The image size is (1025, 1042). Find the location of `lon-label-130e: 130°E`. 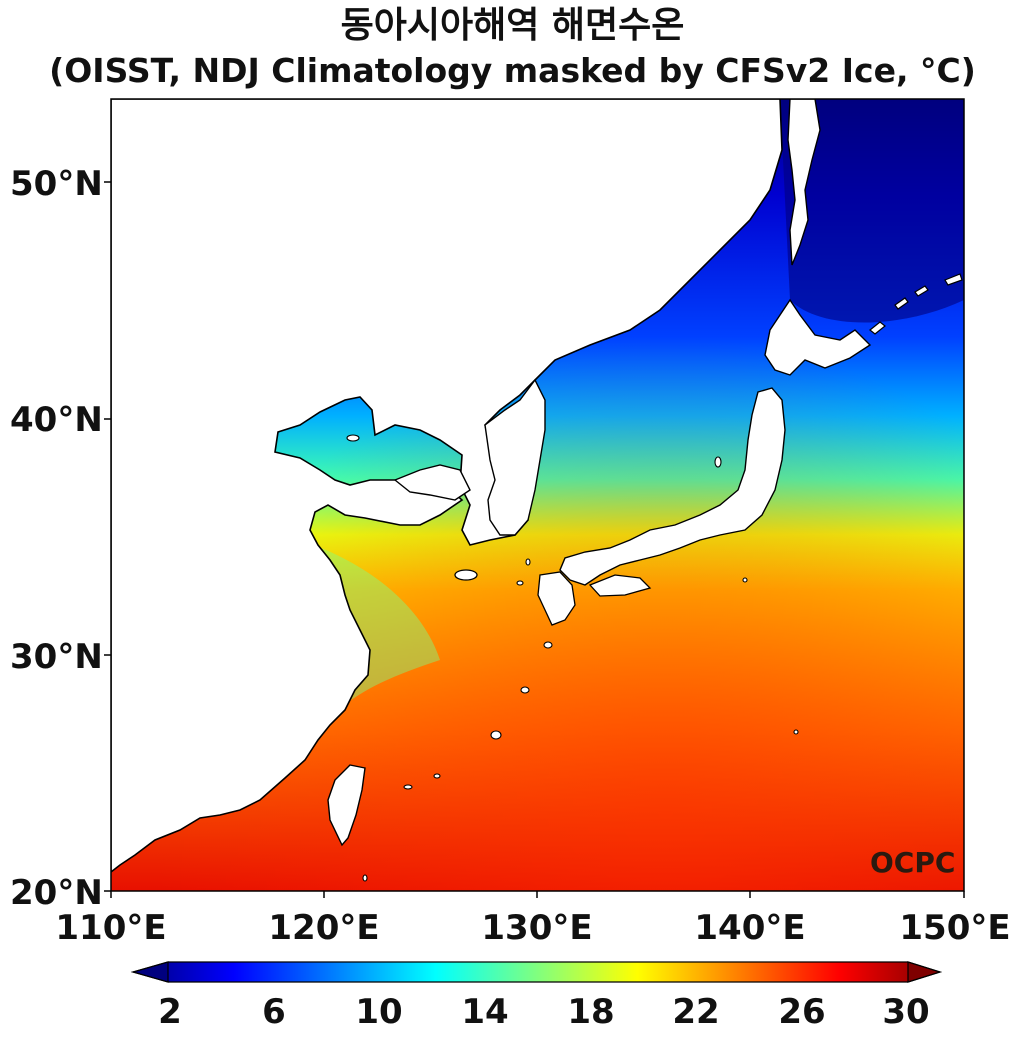

lon-label-130e: 130°E is located at coordinates (537, 928).